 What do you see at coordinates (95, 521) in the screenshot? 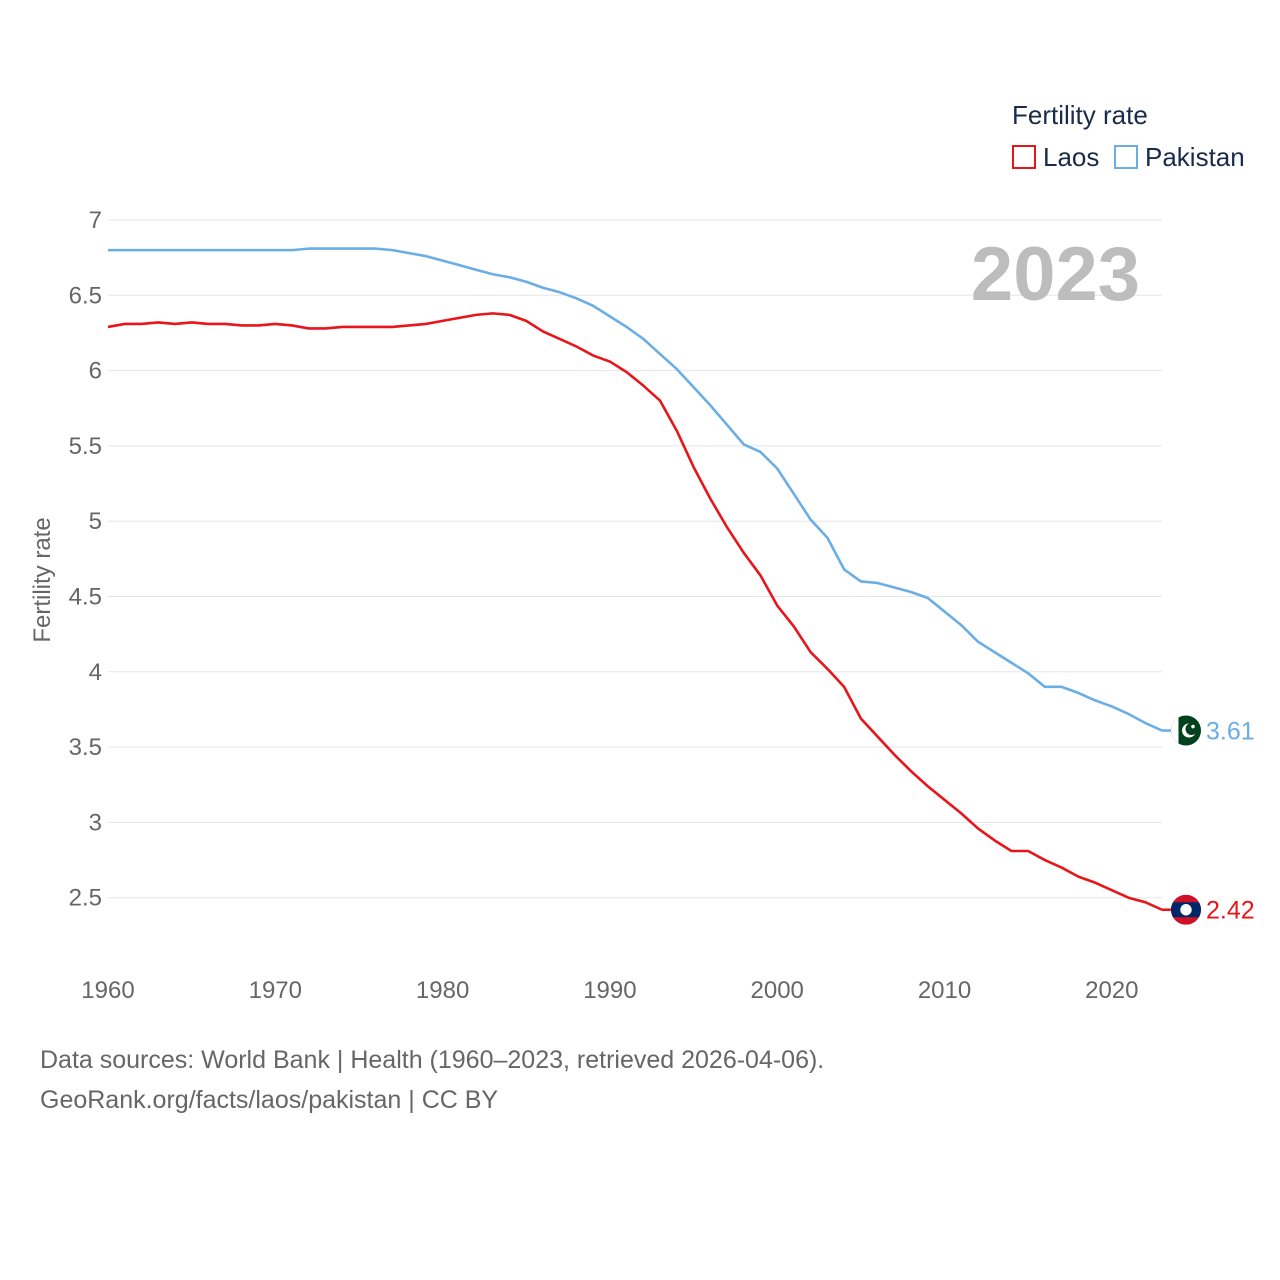
I see `y-tick-label: 5` at bounding box center [95, 521].